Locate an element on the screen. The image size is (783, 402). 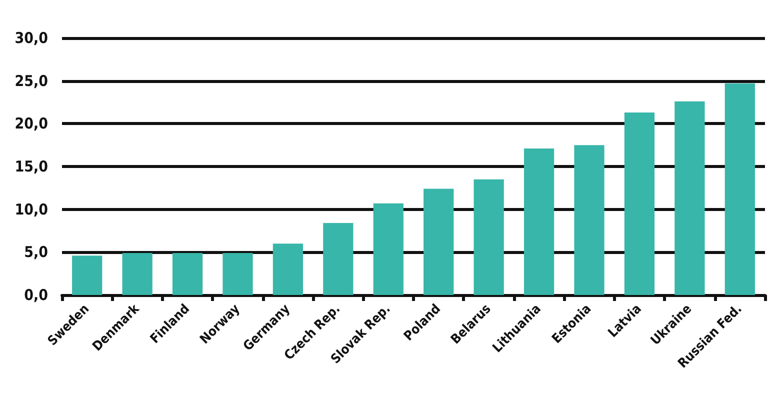
y-tick-label: 25,0 is located at coordinates (31, 81).